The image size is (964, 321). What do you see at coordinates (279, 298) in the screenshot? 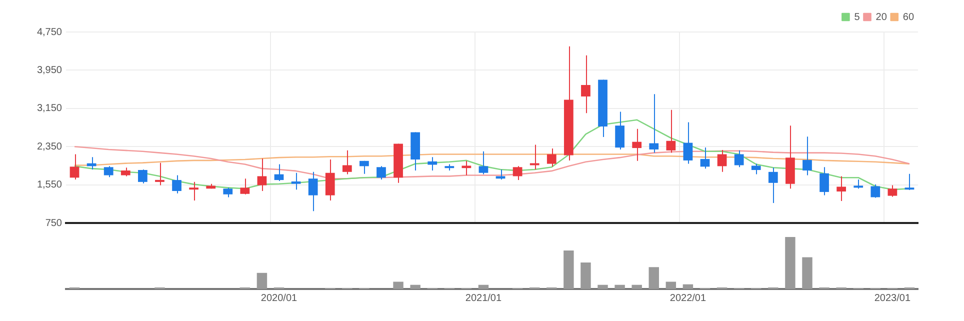
I see `x-tick-label: 2020/01` at bounding box center [279, 298].